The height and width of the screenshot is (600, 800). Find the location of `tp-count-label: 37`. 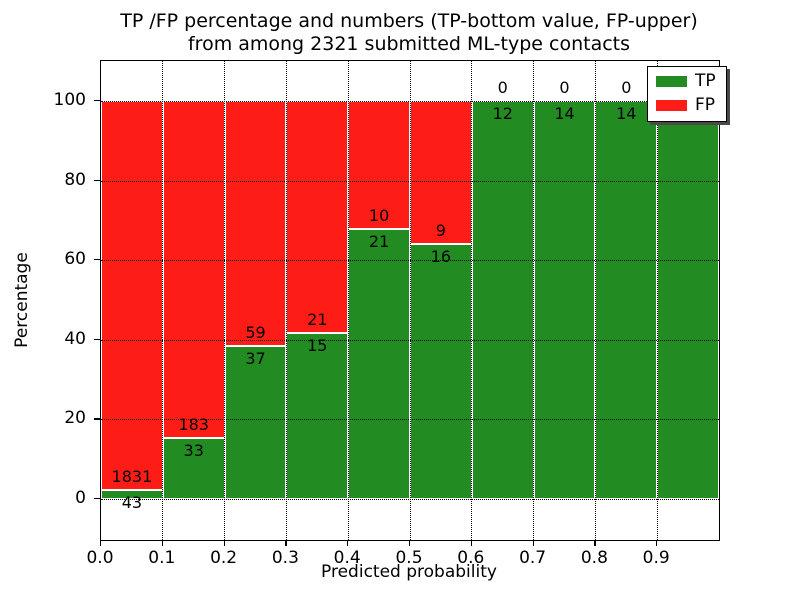

tp-count-label: 37 is located at coordinates (255, 358).